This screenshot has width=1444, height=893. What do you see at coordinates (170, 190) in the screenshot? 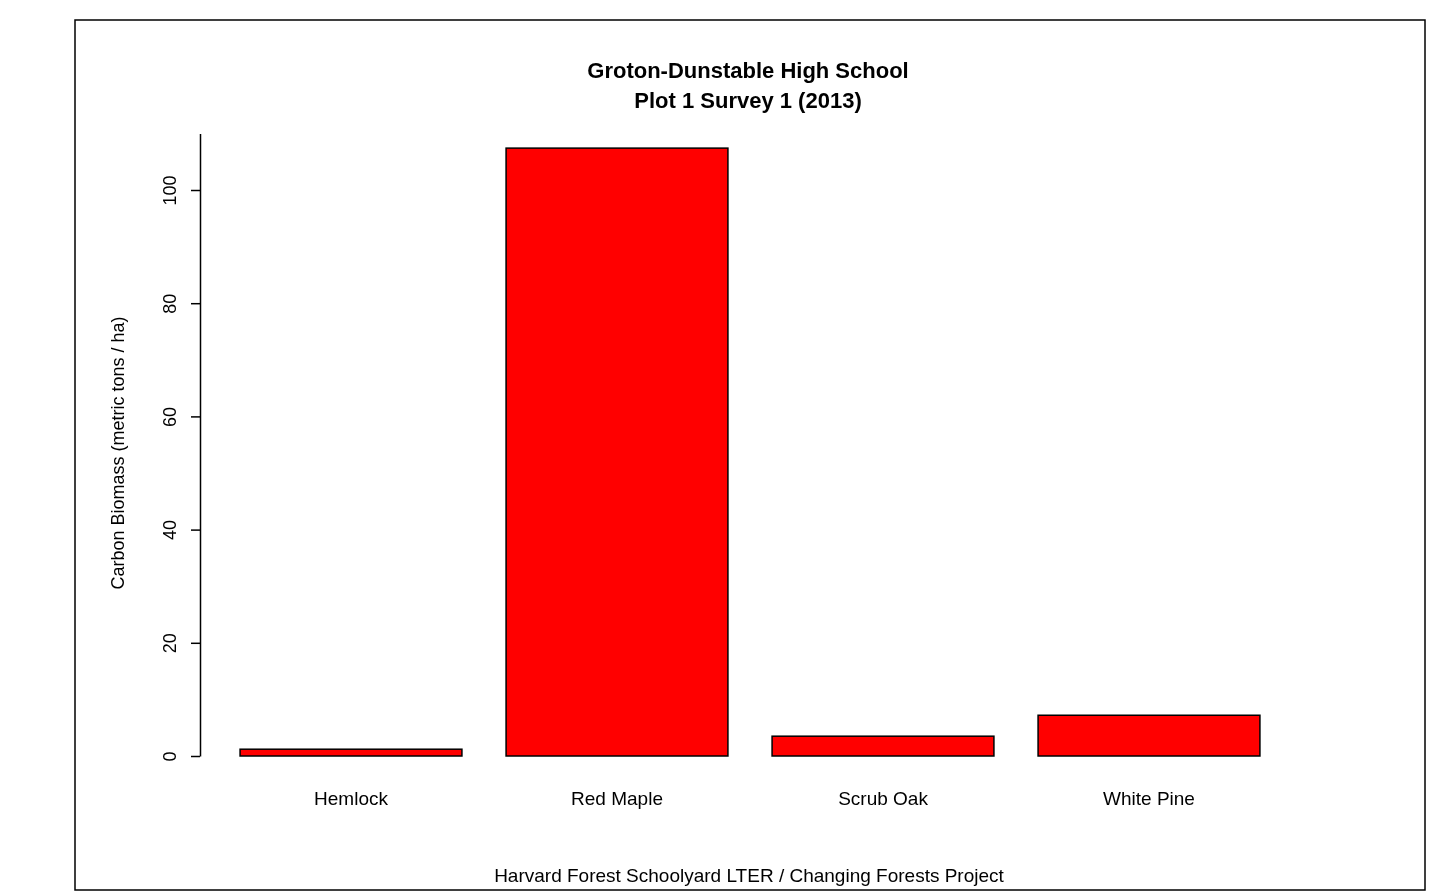
I see `y-tick-label: 100` at bounding box center [170, 190].